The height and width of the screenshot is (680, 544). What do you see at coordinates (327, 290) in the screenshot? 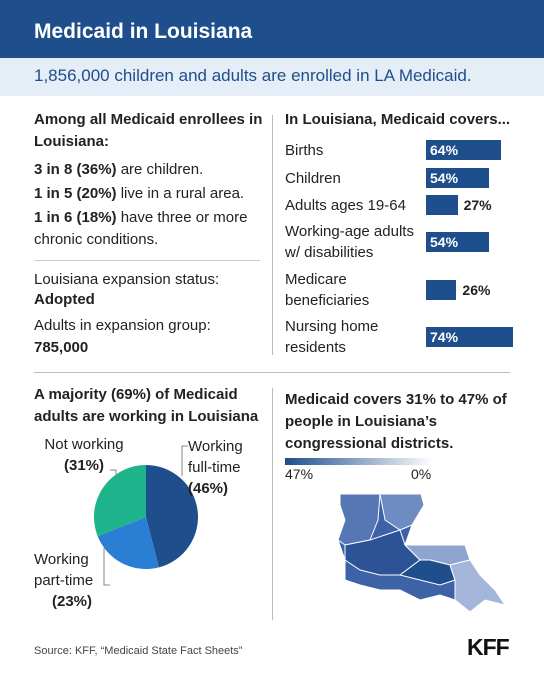
I see `bar-label: Medicare beneficiaries` at bounding box center [327, 290].